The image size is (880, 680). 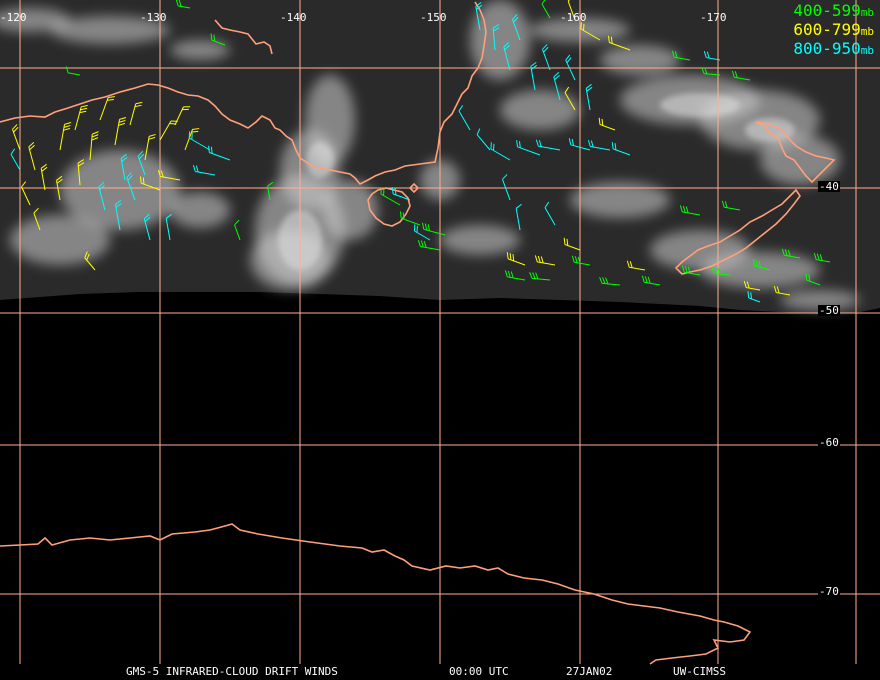 What do you see at coordinates (829, 591) in the screenshot?
I see `latitude-label: -70` at bounding box center [829, 591].